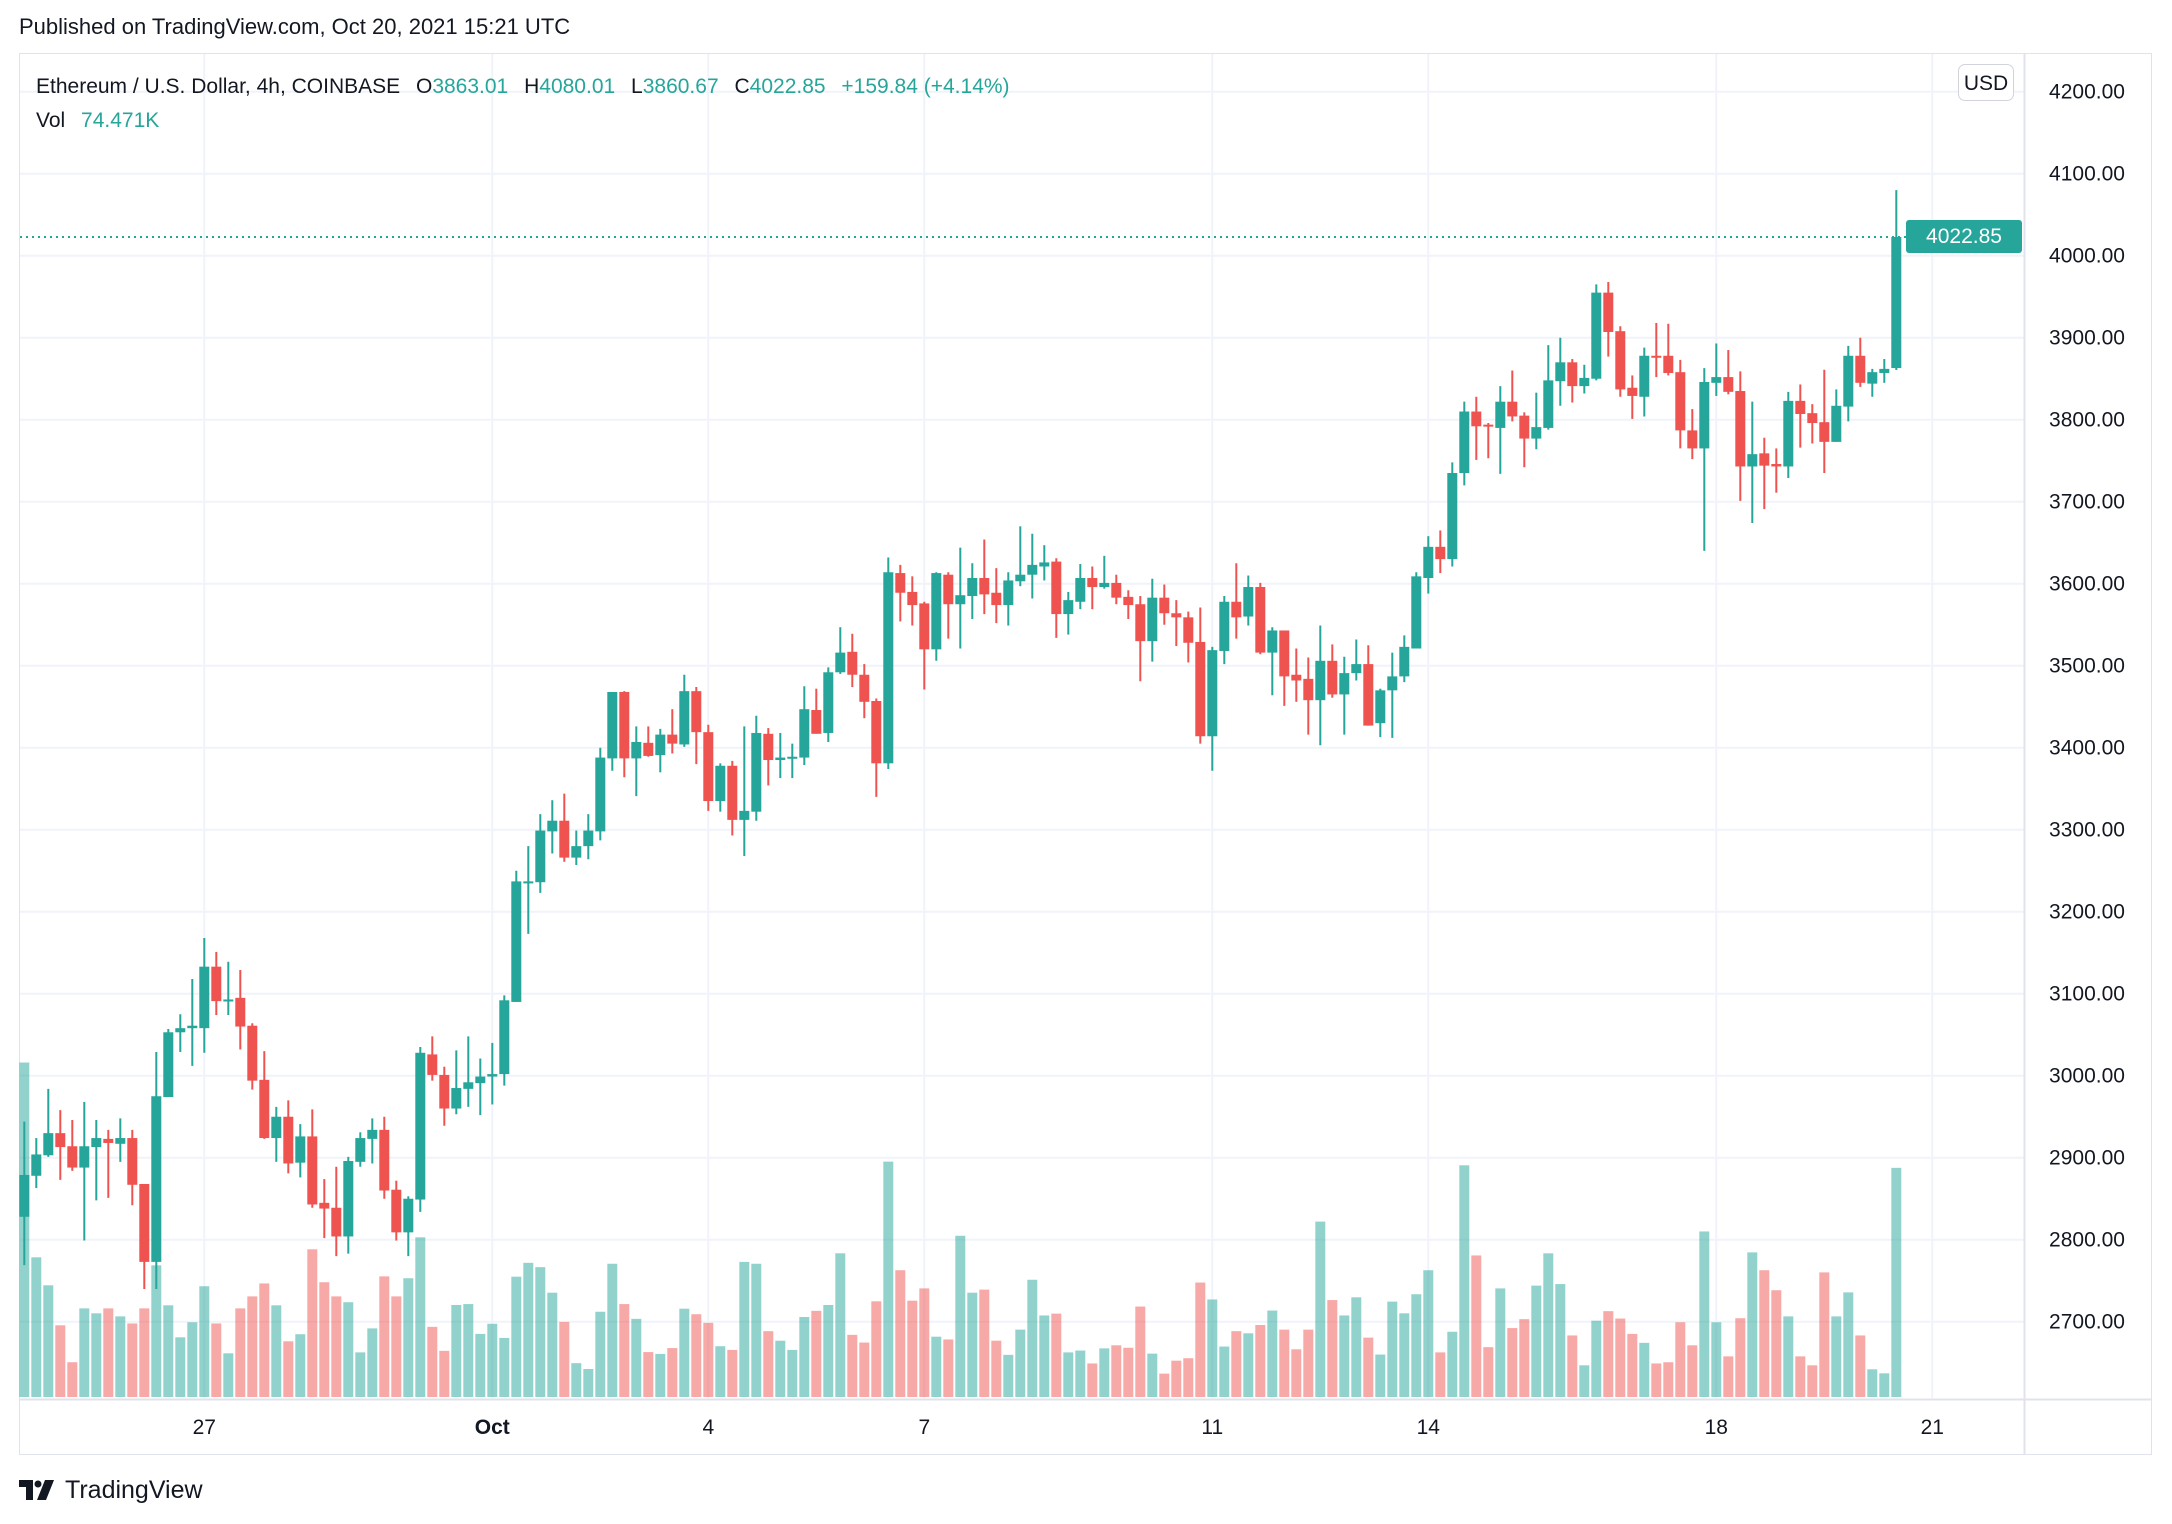 This screenshot has height=1524, width=2172. What do you see at coordinates (218, 86) in the screenshot?
I see `symbol-title: Ethereum / U.S. Dollar, 4h, COINBASE` at bounding box center [218, 86].